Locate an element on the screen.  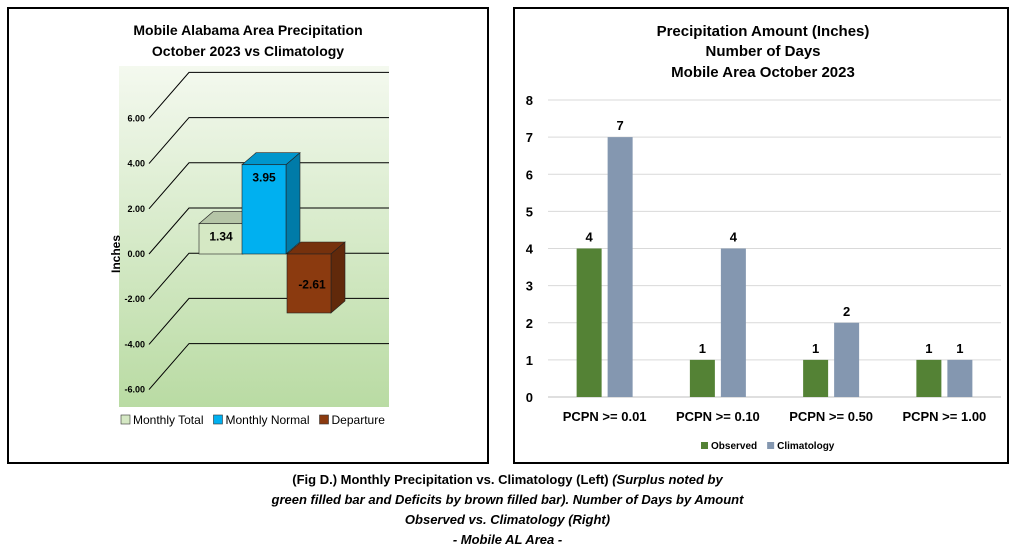
bar-departure: -2.61 is located at coordinates (316, 277).